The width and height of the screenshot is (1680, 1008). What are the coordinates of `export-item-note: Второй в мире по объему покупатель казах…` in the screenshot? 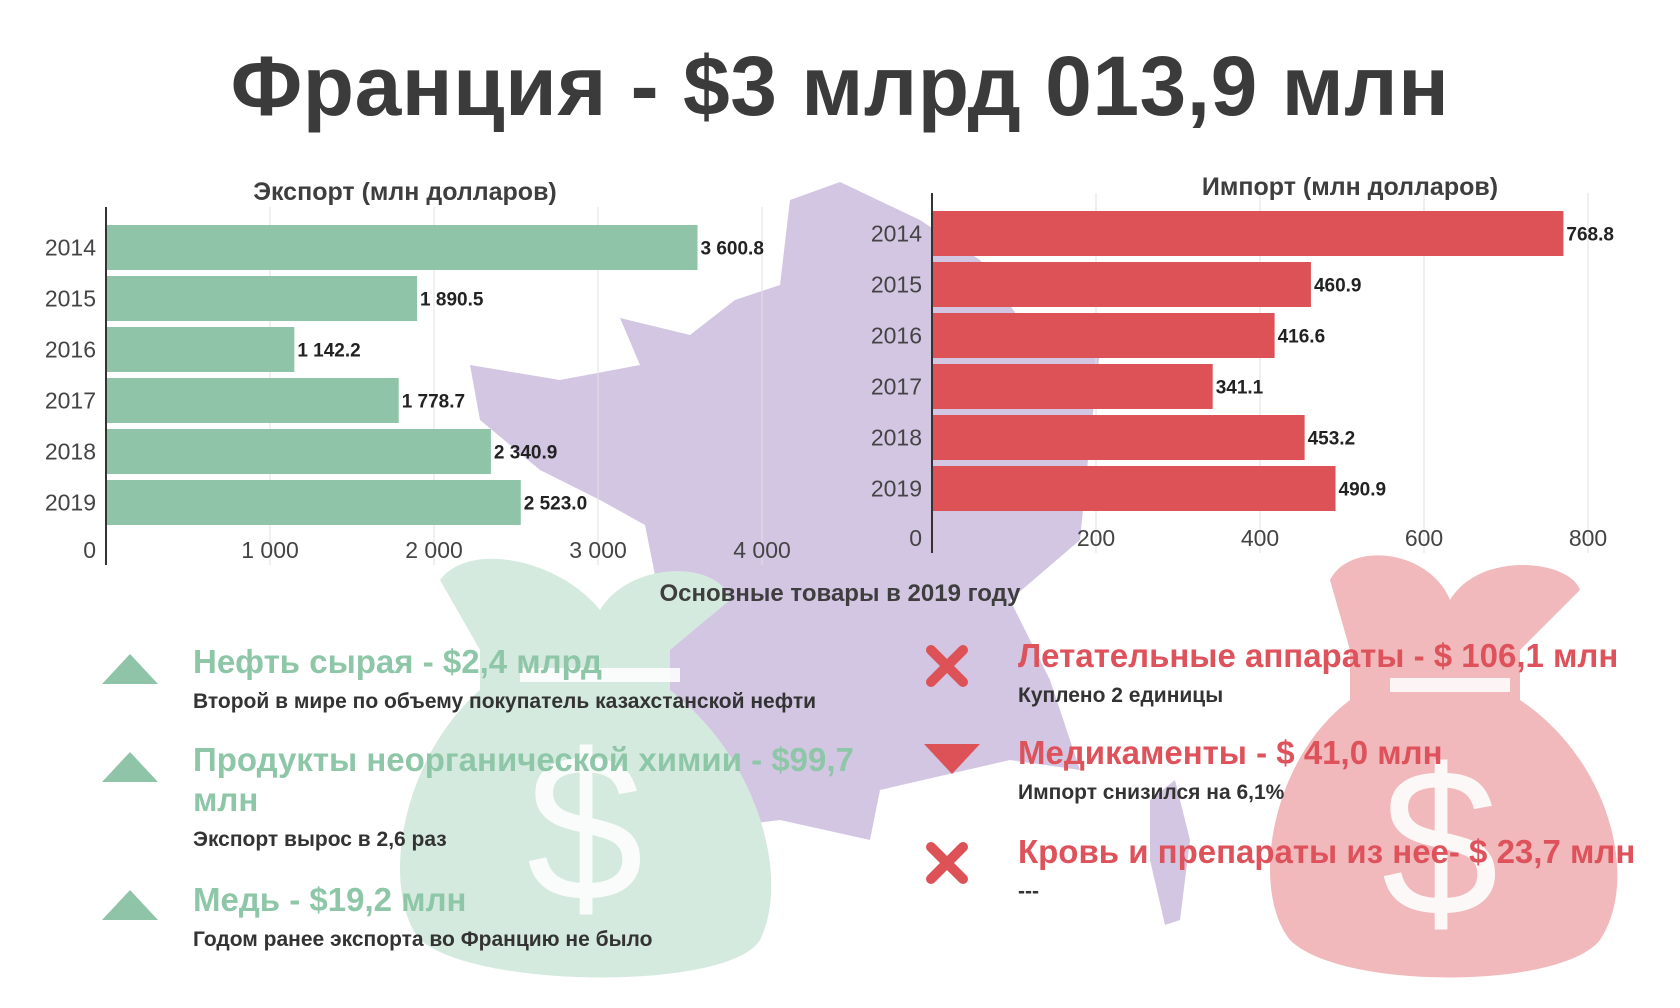 It's located at (505, 701).